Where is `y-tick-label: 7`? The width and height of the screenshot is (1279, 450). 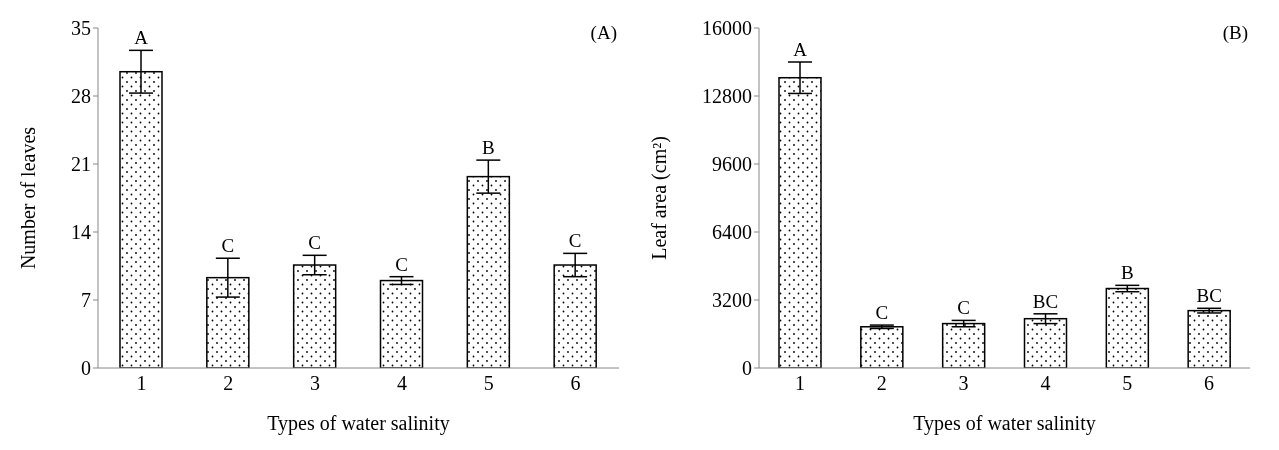
y-tick-label: 7 is located at coordinates (86, 300).